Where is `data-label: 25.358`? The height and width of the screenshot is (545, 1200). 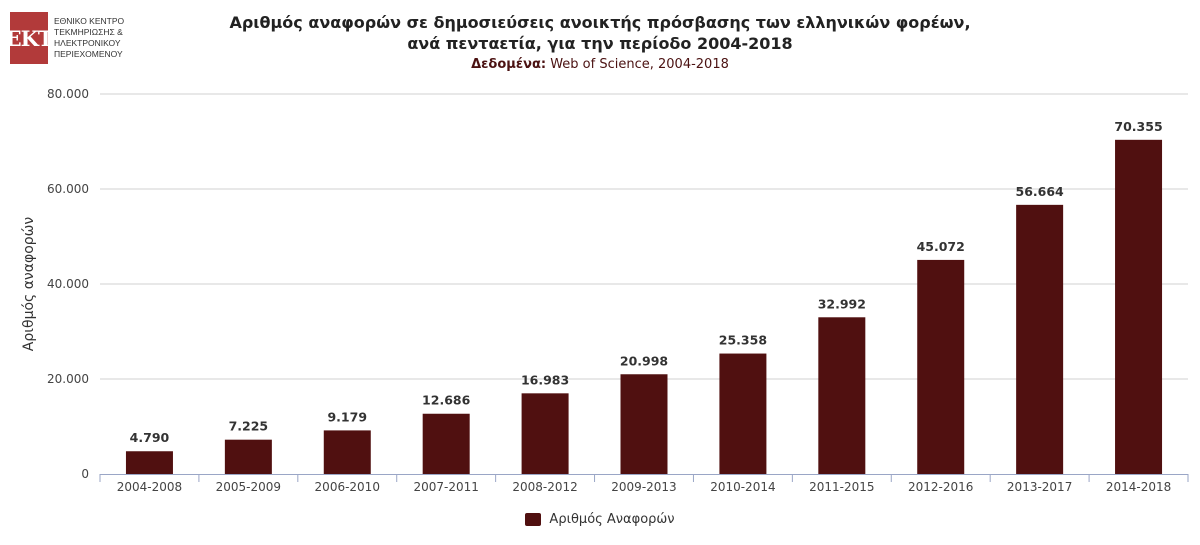 data-label: 25.358 is located at coordinates (743, 340).